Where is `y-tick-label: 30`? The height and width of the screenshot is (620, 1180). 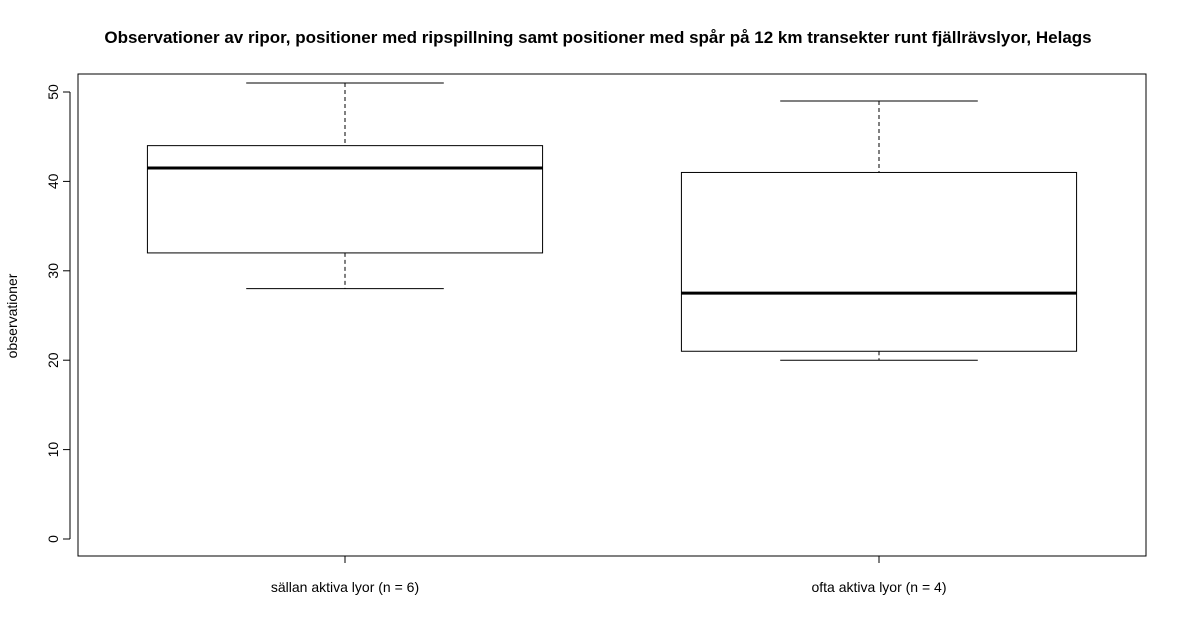 y-tick-label: 30 is located at coordinates (53, 271).